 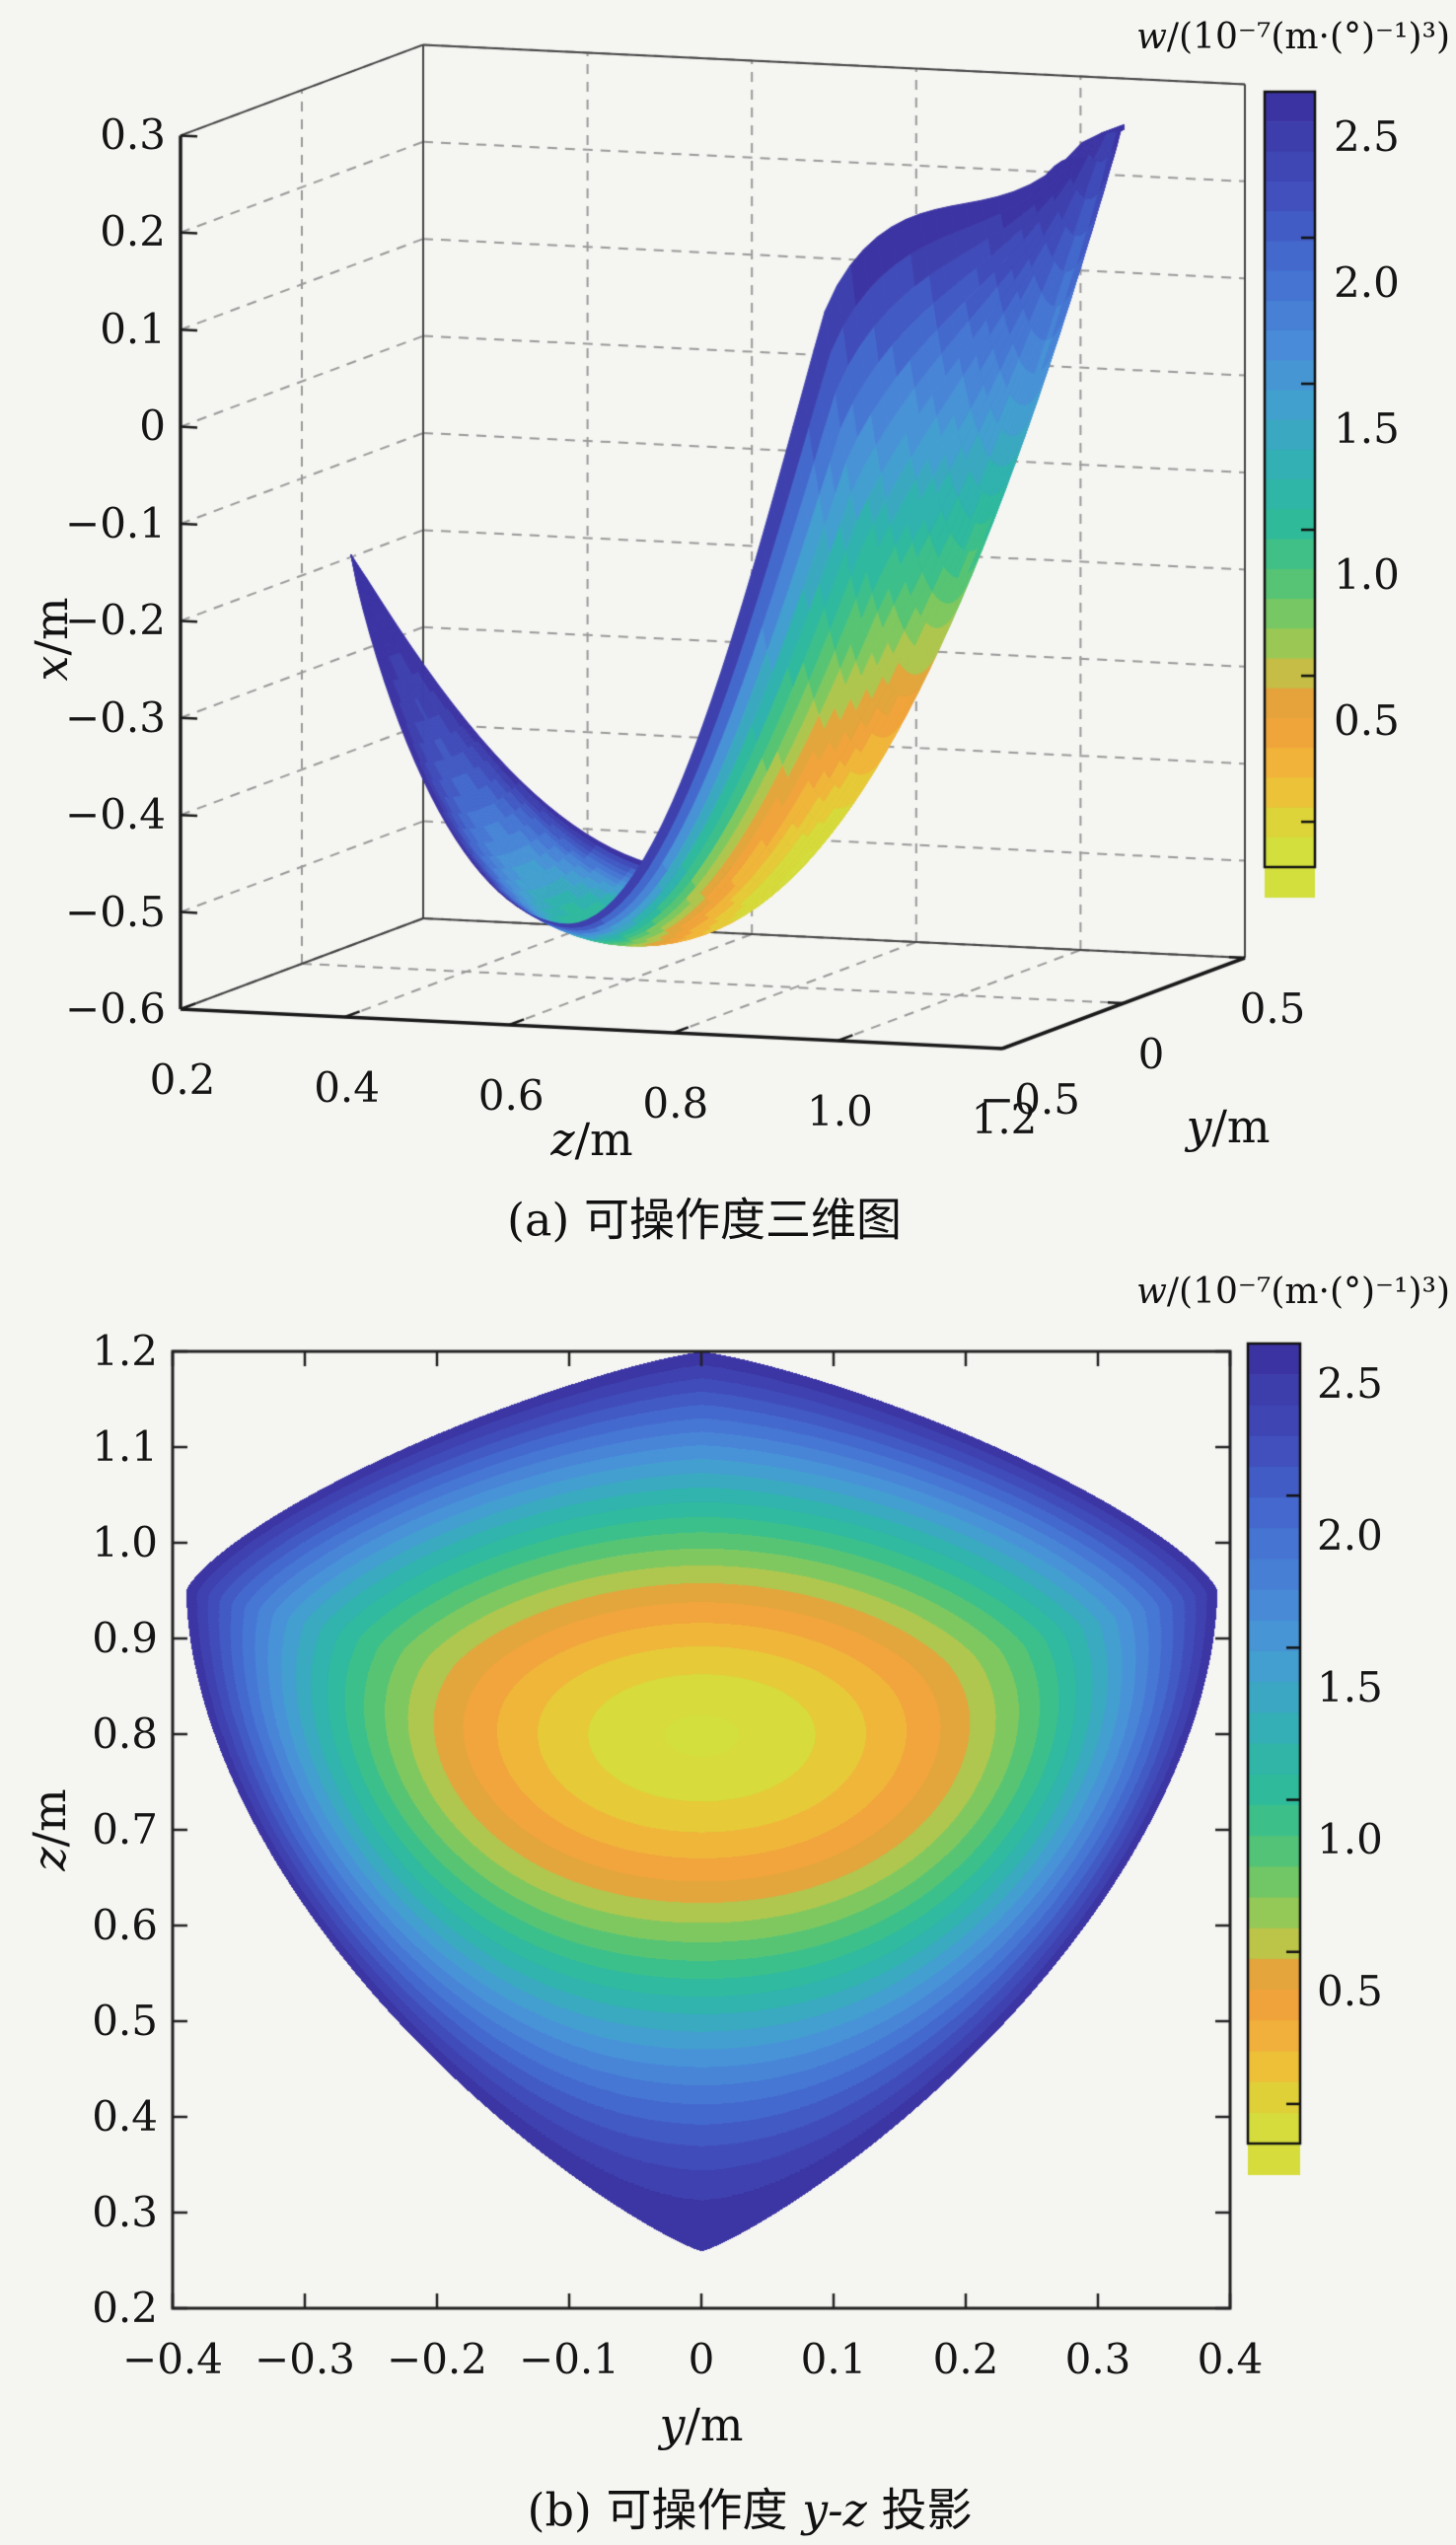 I want to click on panel-b-z-axis-unit: /m, so click(x=49, y=1818).